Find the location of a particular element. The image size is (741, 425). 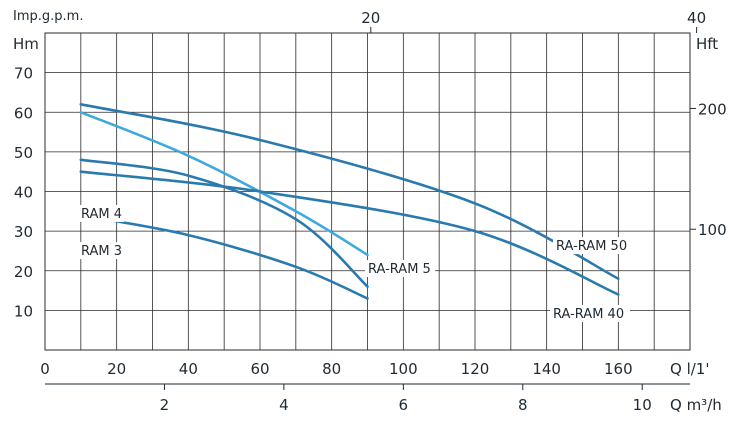

y-tick-label: 40 is located at coordinates (23, 193).